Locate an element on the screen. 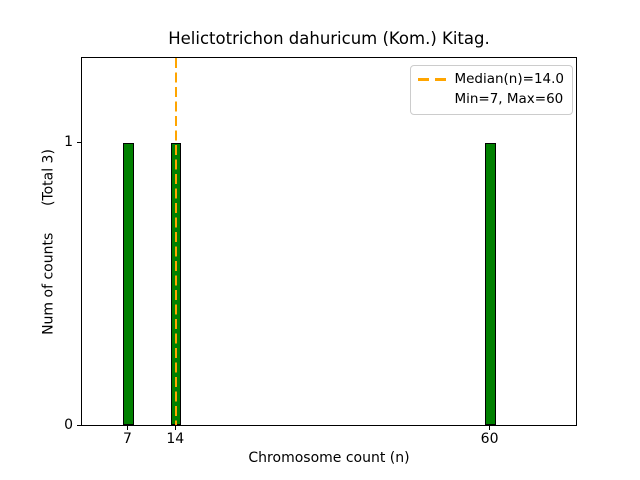  legend: Median(n)=14.0 Min=7, Max=60 is located at coordinates (491, 90).